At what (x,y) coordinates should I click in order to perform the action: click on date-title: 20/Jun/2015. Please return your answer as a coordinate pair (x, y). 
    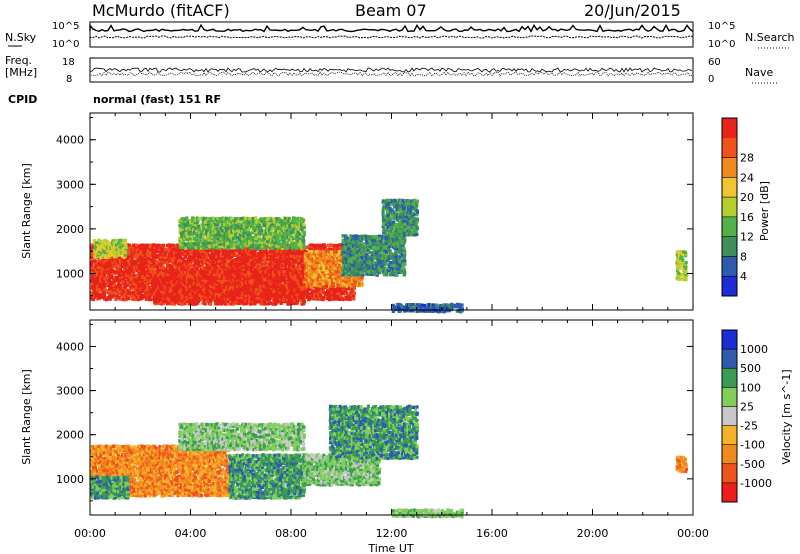
    Looking at the image, I should click on (632, 10).